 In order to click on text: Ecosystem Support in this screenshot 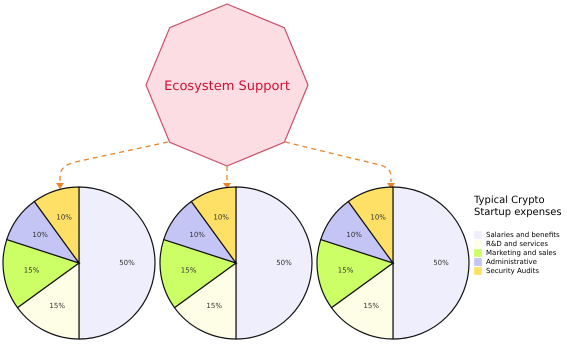, I will do `click(227, 86)`.